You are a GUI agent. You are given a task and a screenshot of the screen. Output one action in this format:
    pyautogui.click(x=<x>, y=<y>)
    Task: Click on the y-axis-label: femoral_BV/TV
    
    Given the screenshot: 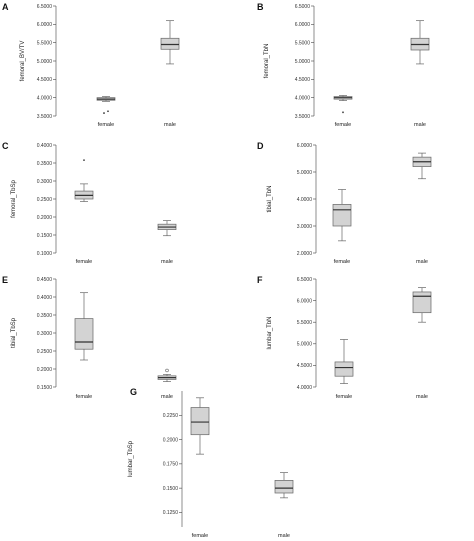 What is the action you would take?
    pyautogui.click(x=23, y=61)
    